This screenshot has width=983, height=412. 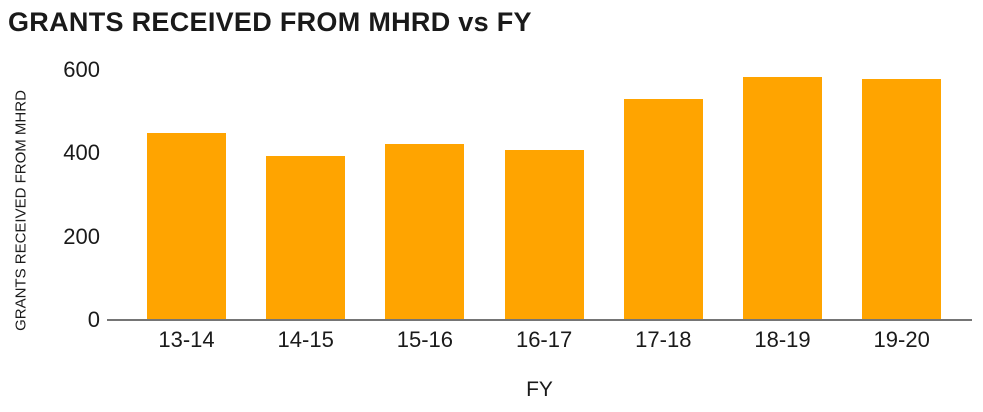 I want to click on y-tick-label: 400, so click(x=81, y=153).